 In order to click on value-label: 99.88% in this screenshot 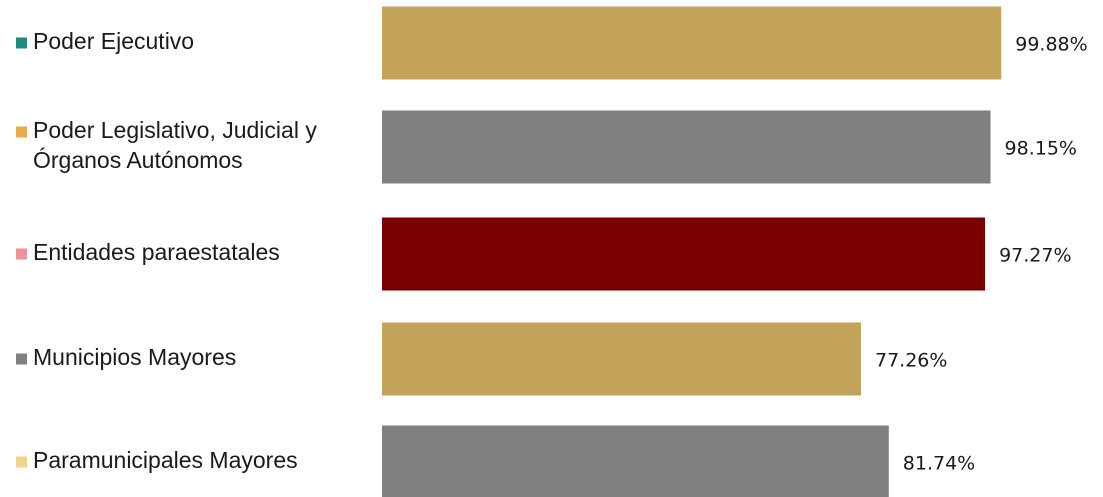, I will do `click(1051, 45)`.